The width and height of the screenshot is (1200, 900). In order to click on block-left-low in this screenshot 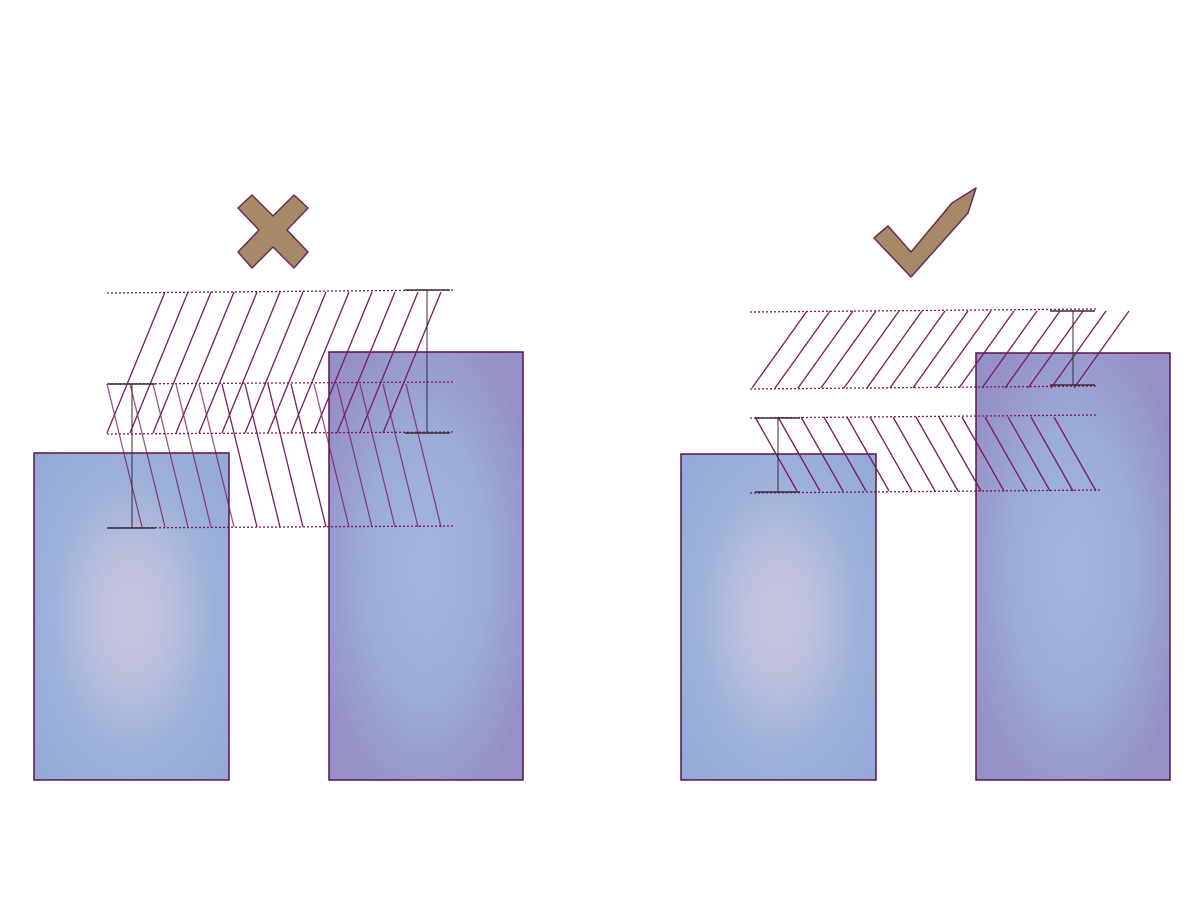, I will do `click(778, 617)`.